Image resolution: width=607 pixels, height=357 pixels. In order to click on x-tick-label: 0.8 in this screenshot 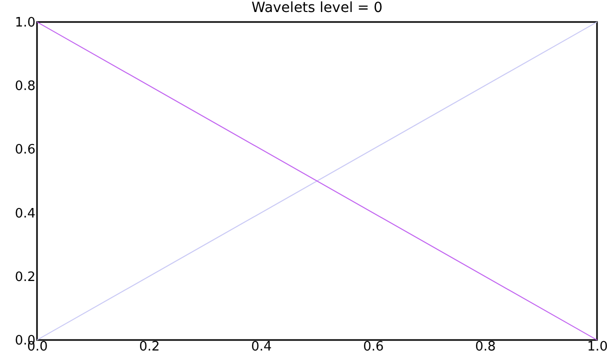, I will do `click(485, 347)`.